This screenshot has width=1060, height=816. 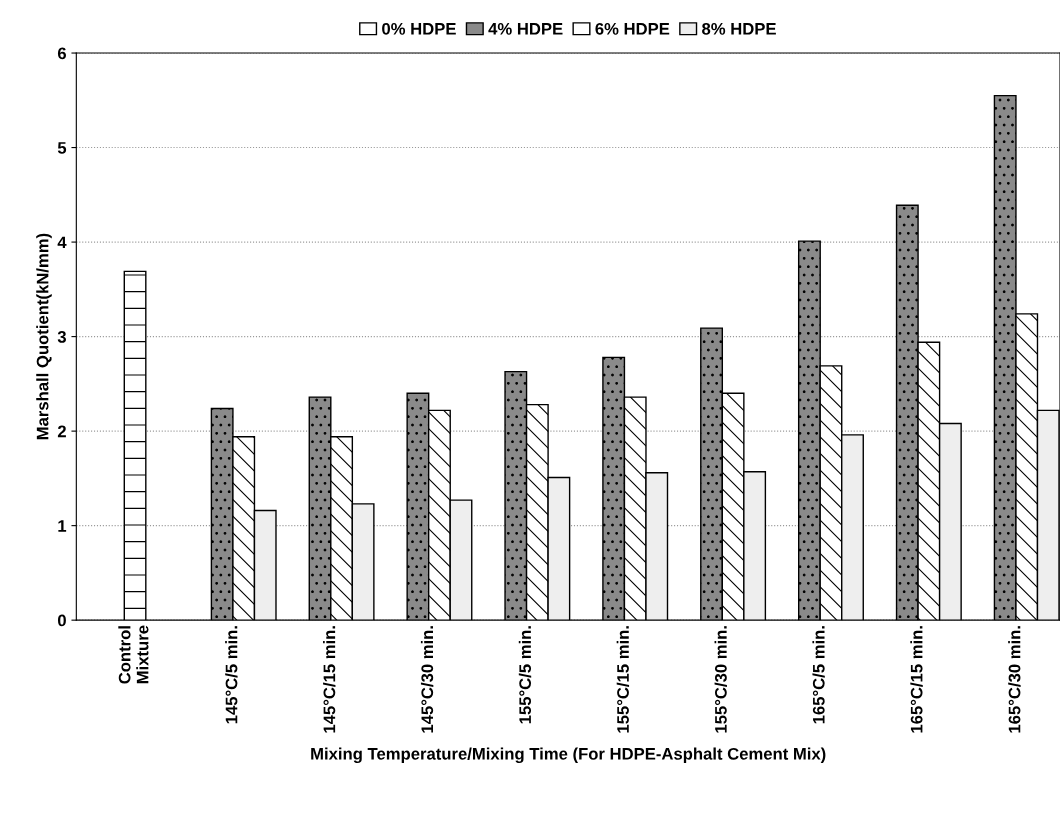 I want to click on y-tick-label: 6, so click(x=61, y=53).